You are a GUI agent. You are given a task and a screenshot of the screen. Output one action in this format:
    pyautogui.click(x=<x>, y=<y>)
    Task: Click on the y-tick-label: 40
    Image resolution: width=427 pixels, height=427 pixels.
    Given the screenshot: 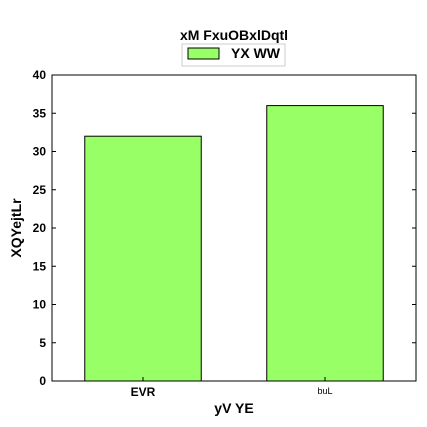 What is the action you would take?
    pyautogui.click(x=40, y=75)
    